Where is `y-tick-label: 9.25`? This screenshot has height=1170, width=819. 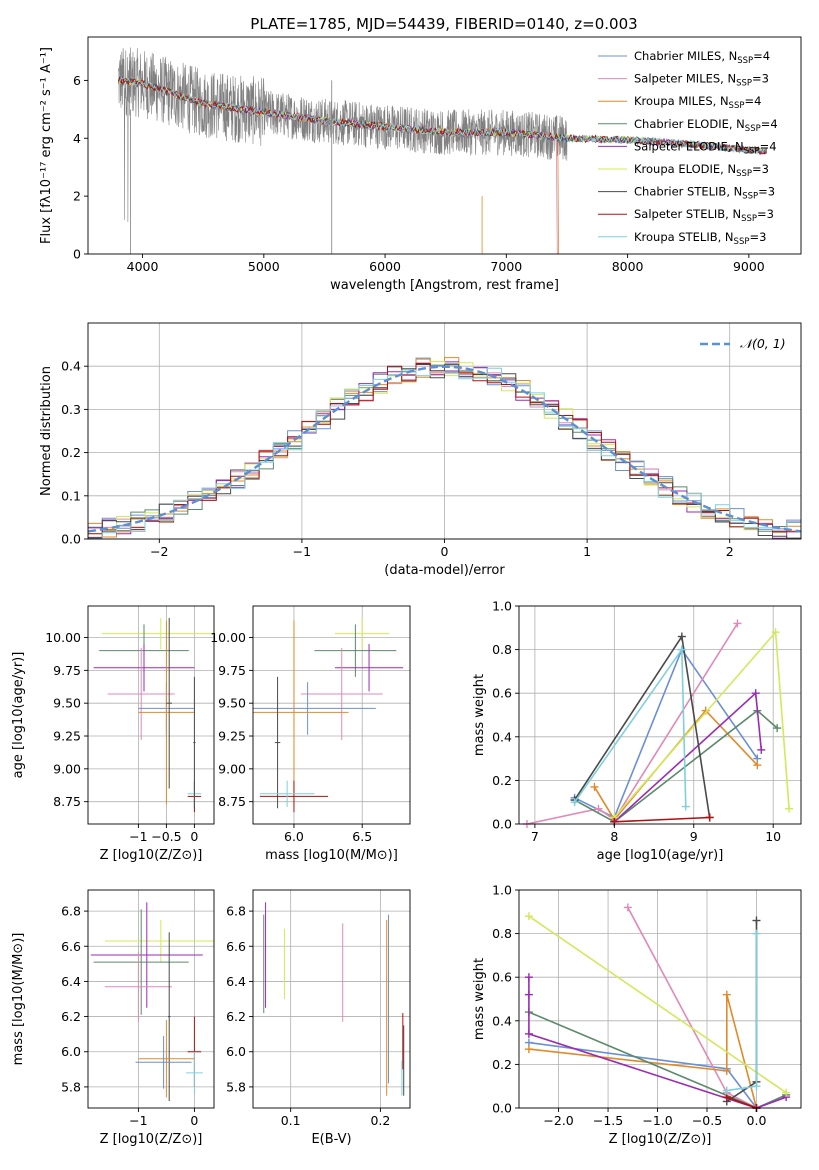 y-tick-label: 9.25 is located at coordinates (67, 736).